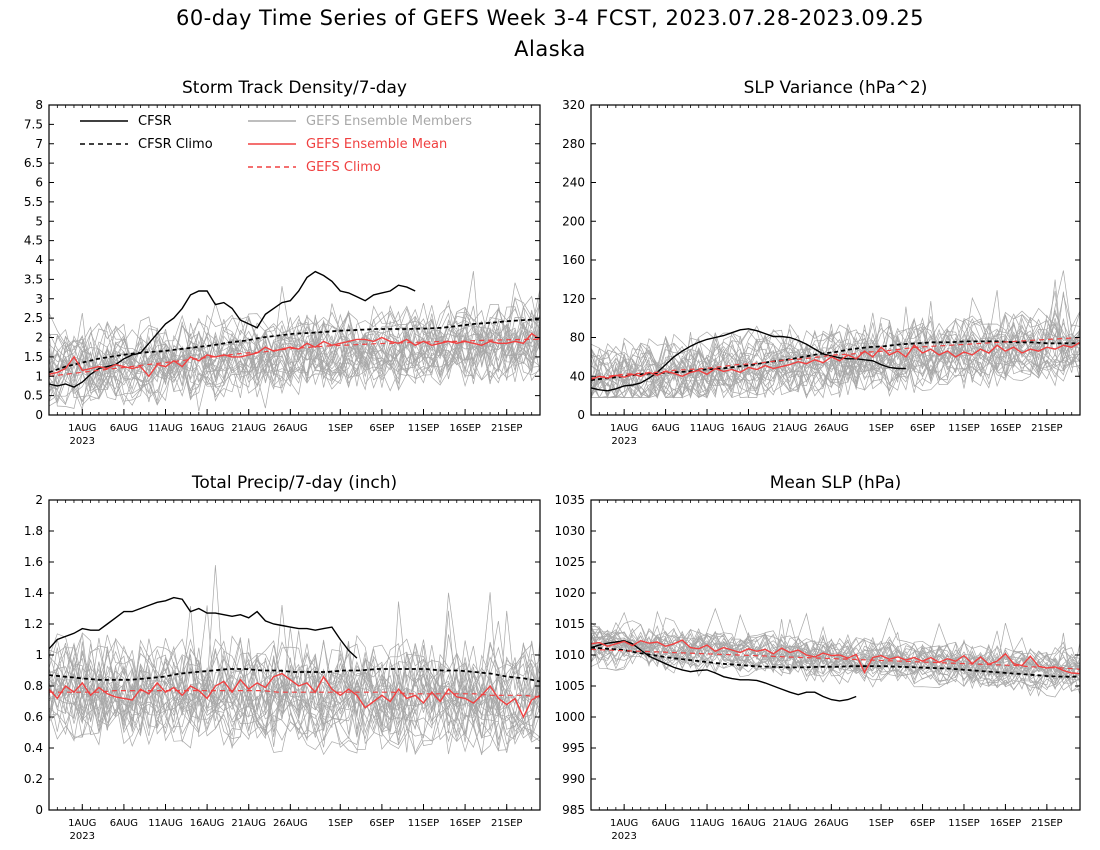  I want to click on y-tick-label: 0.8, so click(33, 686).